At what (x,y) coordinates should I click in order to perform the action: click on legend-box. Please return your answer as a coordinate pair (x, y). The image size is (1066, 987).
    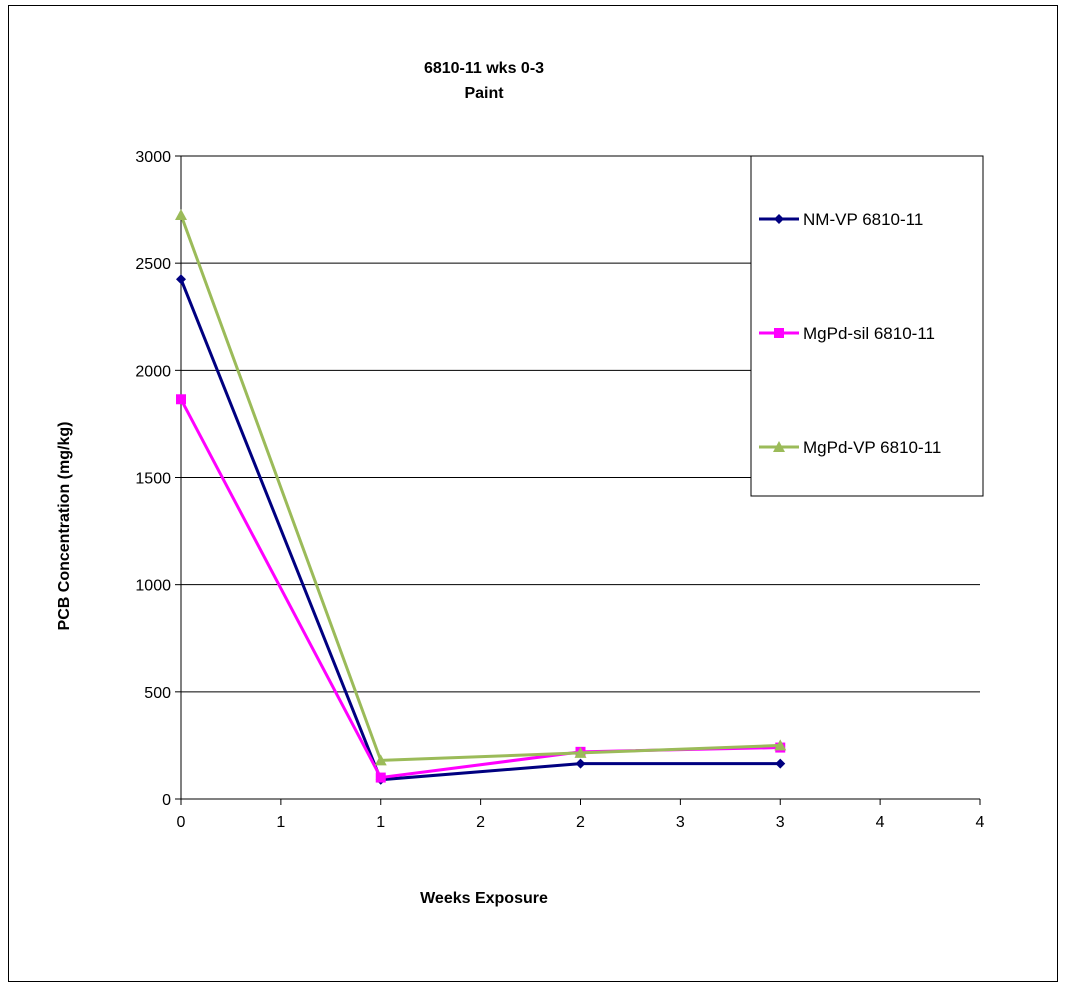
    Looking at the image, I should click on (867, 326).